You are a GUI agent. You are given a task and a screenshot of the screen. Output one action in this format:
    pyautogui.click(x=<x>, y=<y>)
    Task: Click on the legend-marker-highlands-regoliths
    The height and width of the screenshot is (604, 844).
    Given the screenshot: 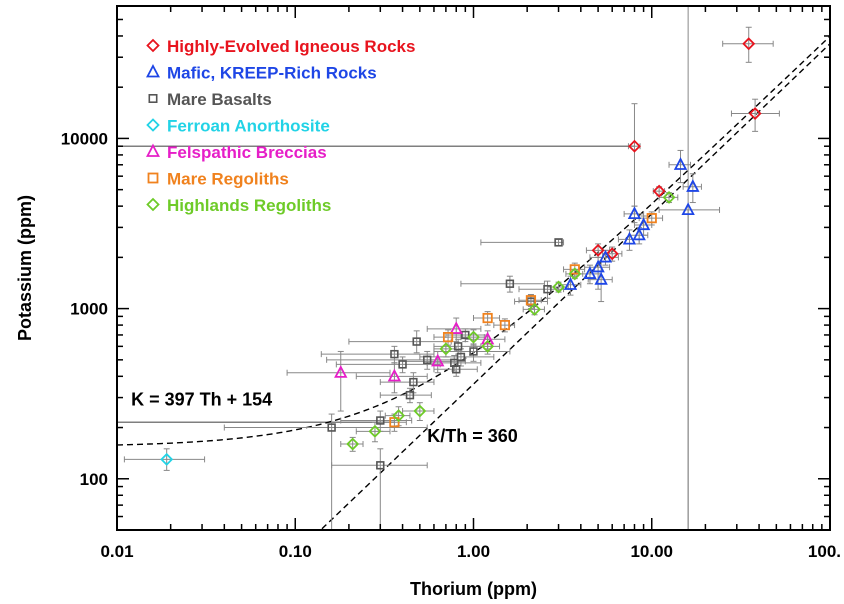 What is the action you would take?
    pyautogui.click(x=153, y=204)
    